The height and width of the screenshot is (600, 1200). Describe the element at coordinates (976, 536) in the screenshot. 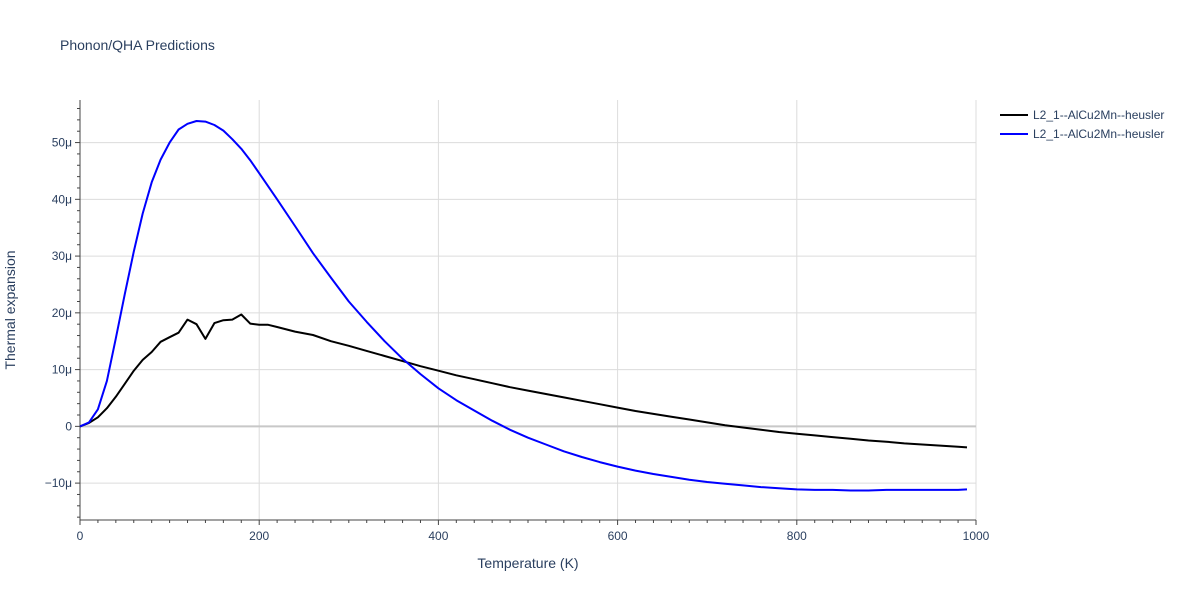

I see `x-tick-label: 1000` at that location.